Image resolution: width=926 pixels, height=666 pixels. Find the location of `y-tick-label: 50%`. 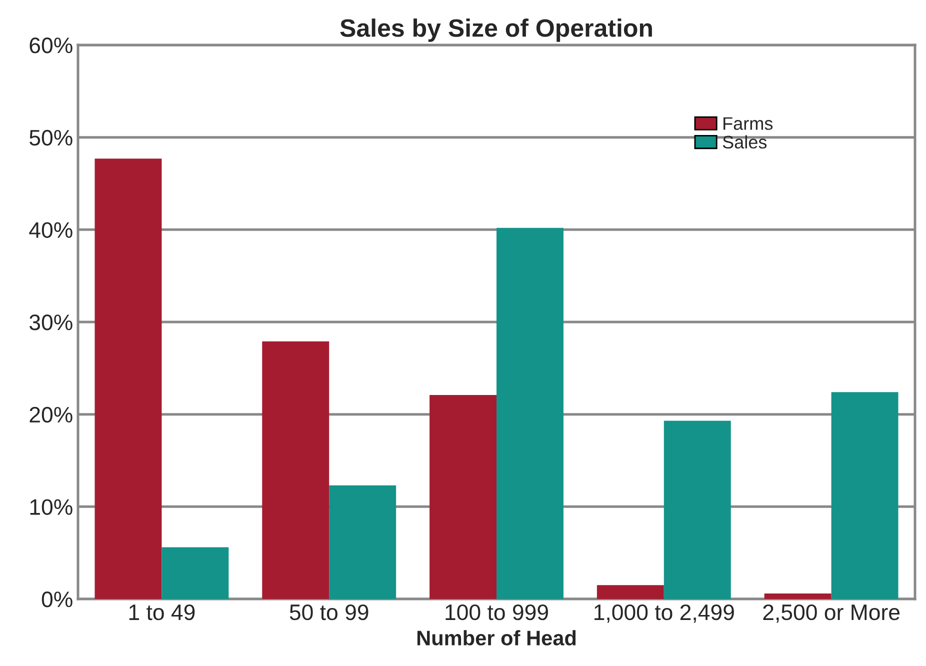

y-tick-label: 50% is located at coordinates (51, 138).